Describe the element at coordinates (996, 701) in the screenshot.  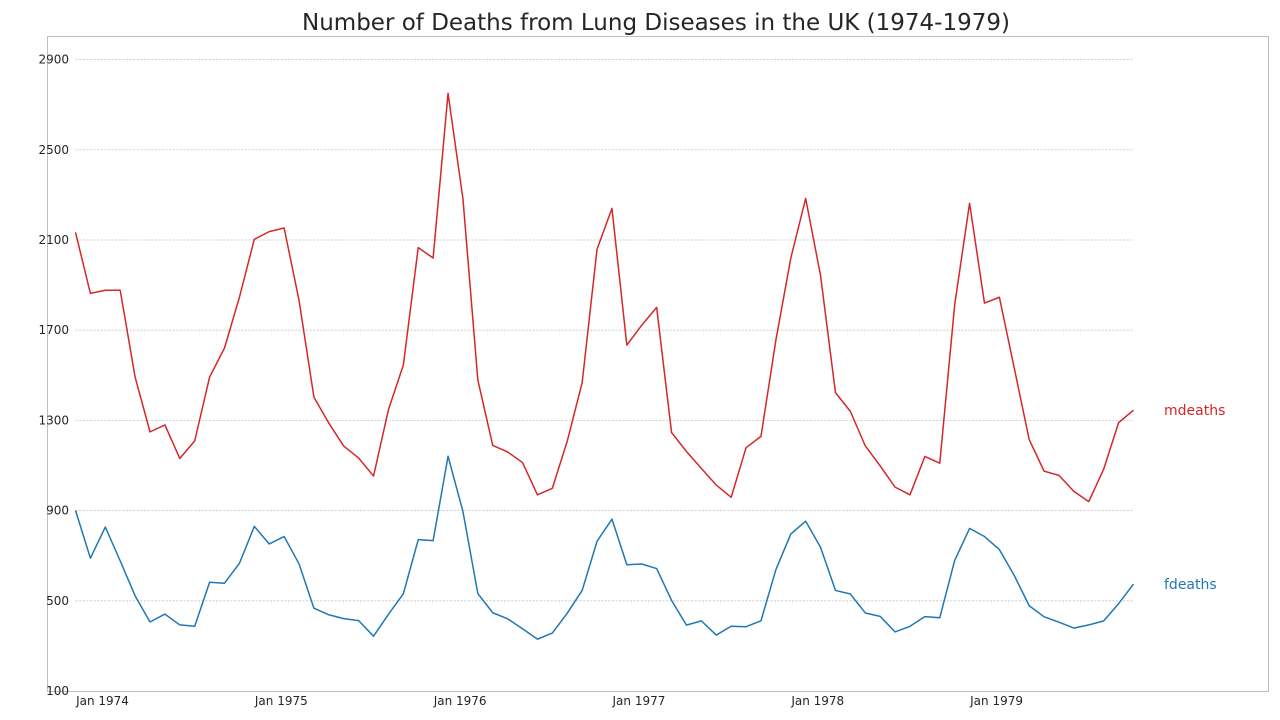
I see `x-tick-label-5: Jan 1979` at that location.